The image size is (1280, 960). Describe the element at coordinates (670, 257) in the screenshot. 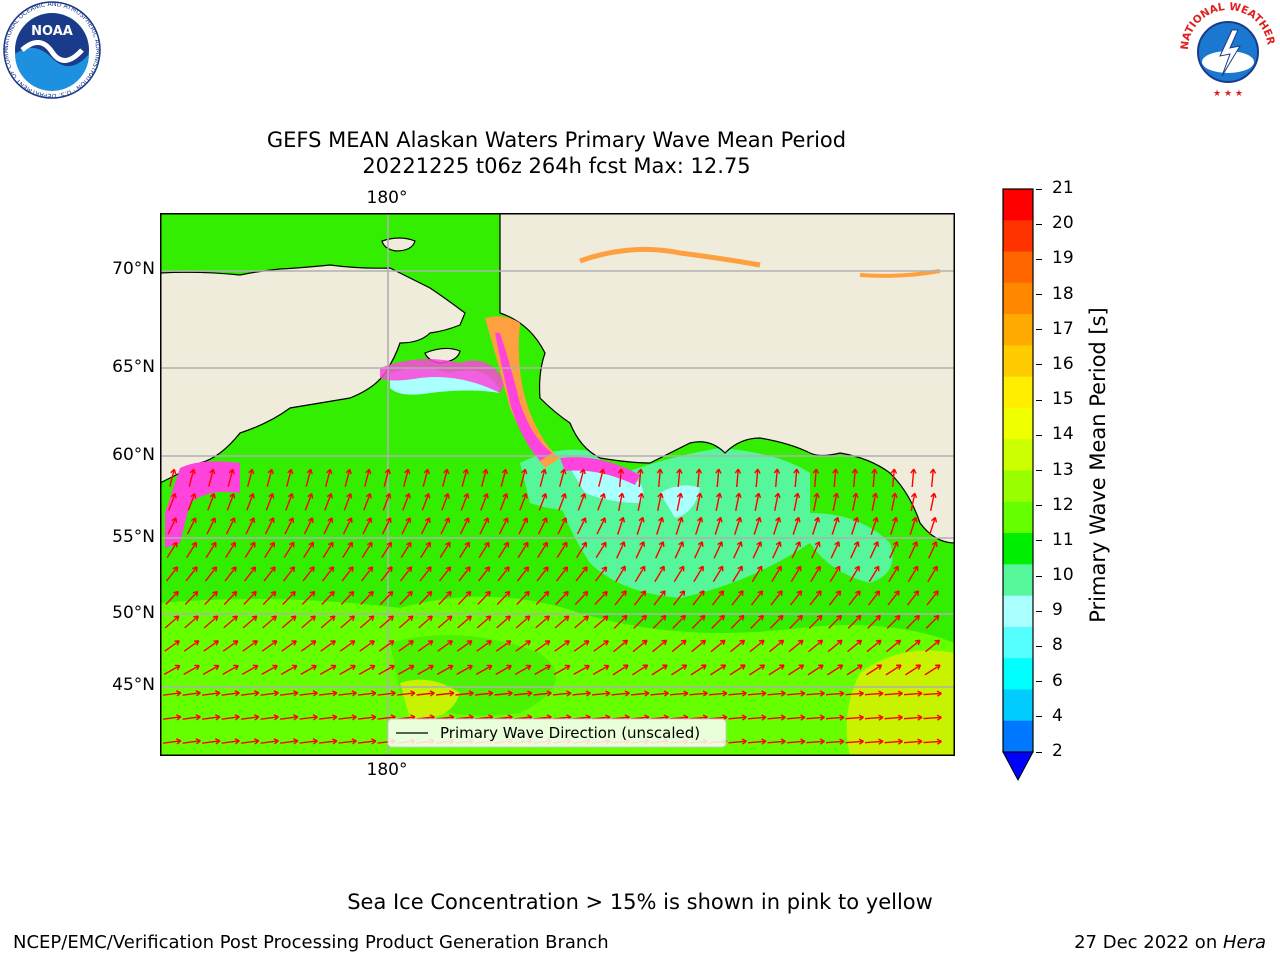

I see `sea-ice-arctic-fringe` at that location.